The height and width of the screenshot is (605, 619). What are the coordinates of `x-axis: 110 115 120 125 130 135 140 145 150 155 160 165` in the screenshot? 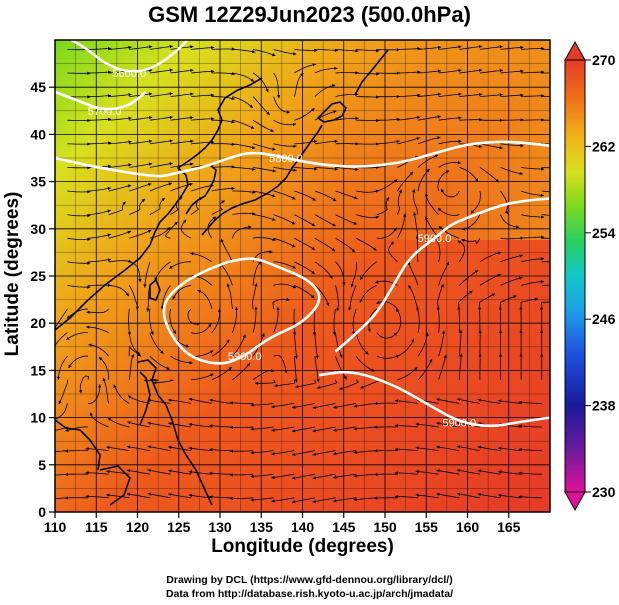 It's located at (282, 523).